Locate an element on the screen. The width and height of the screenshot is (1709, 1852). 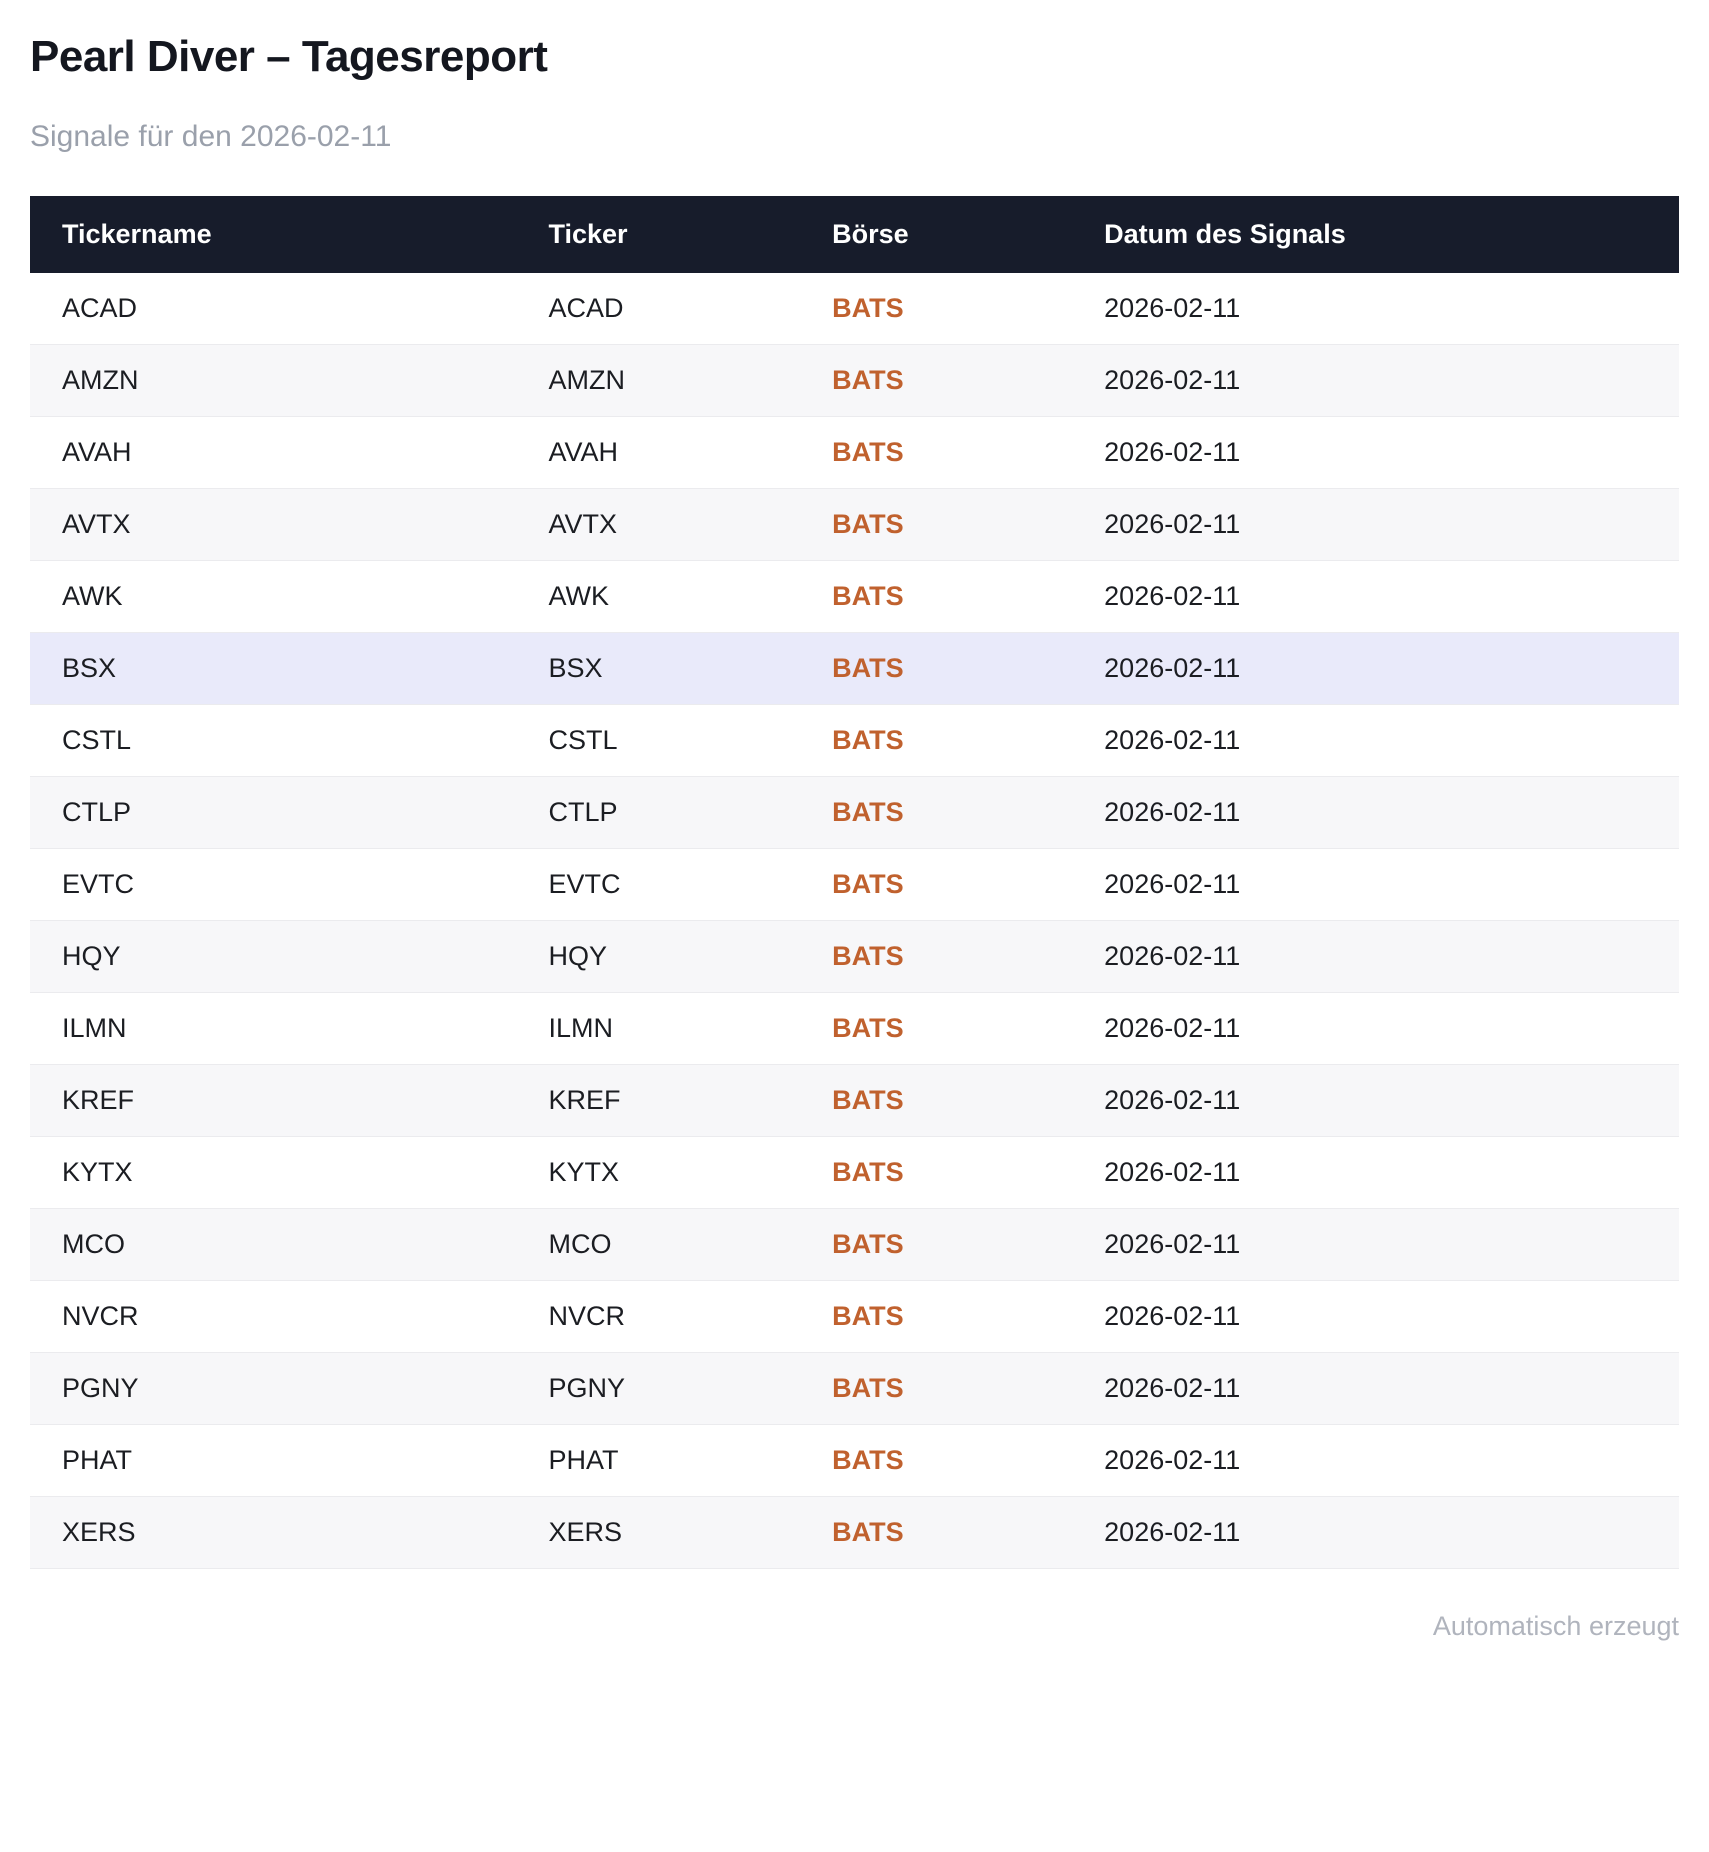
table-row: EVTC EVTC BATS 2026-02-11 is located at coordinates (854, 884).